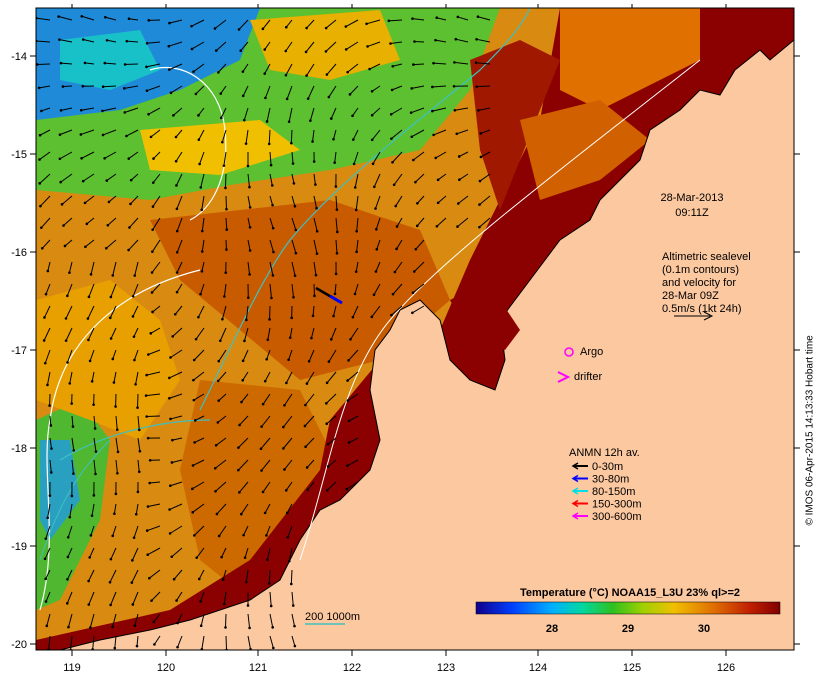 Image resolution: width=820 pixels, height=680 pixels. I want to click on isobath-label: 200 1000m, so click(332, 617).